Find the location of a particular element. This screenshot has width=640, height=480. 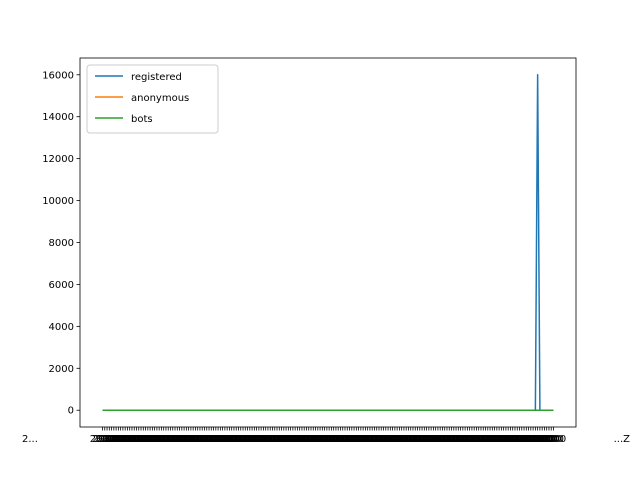

legend-box is located at coordinates (152, 99).